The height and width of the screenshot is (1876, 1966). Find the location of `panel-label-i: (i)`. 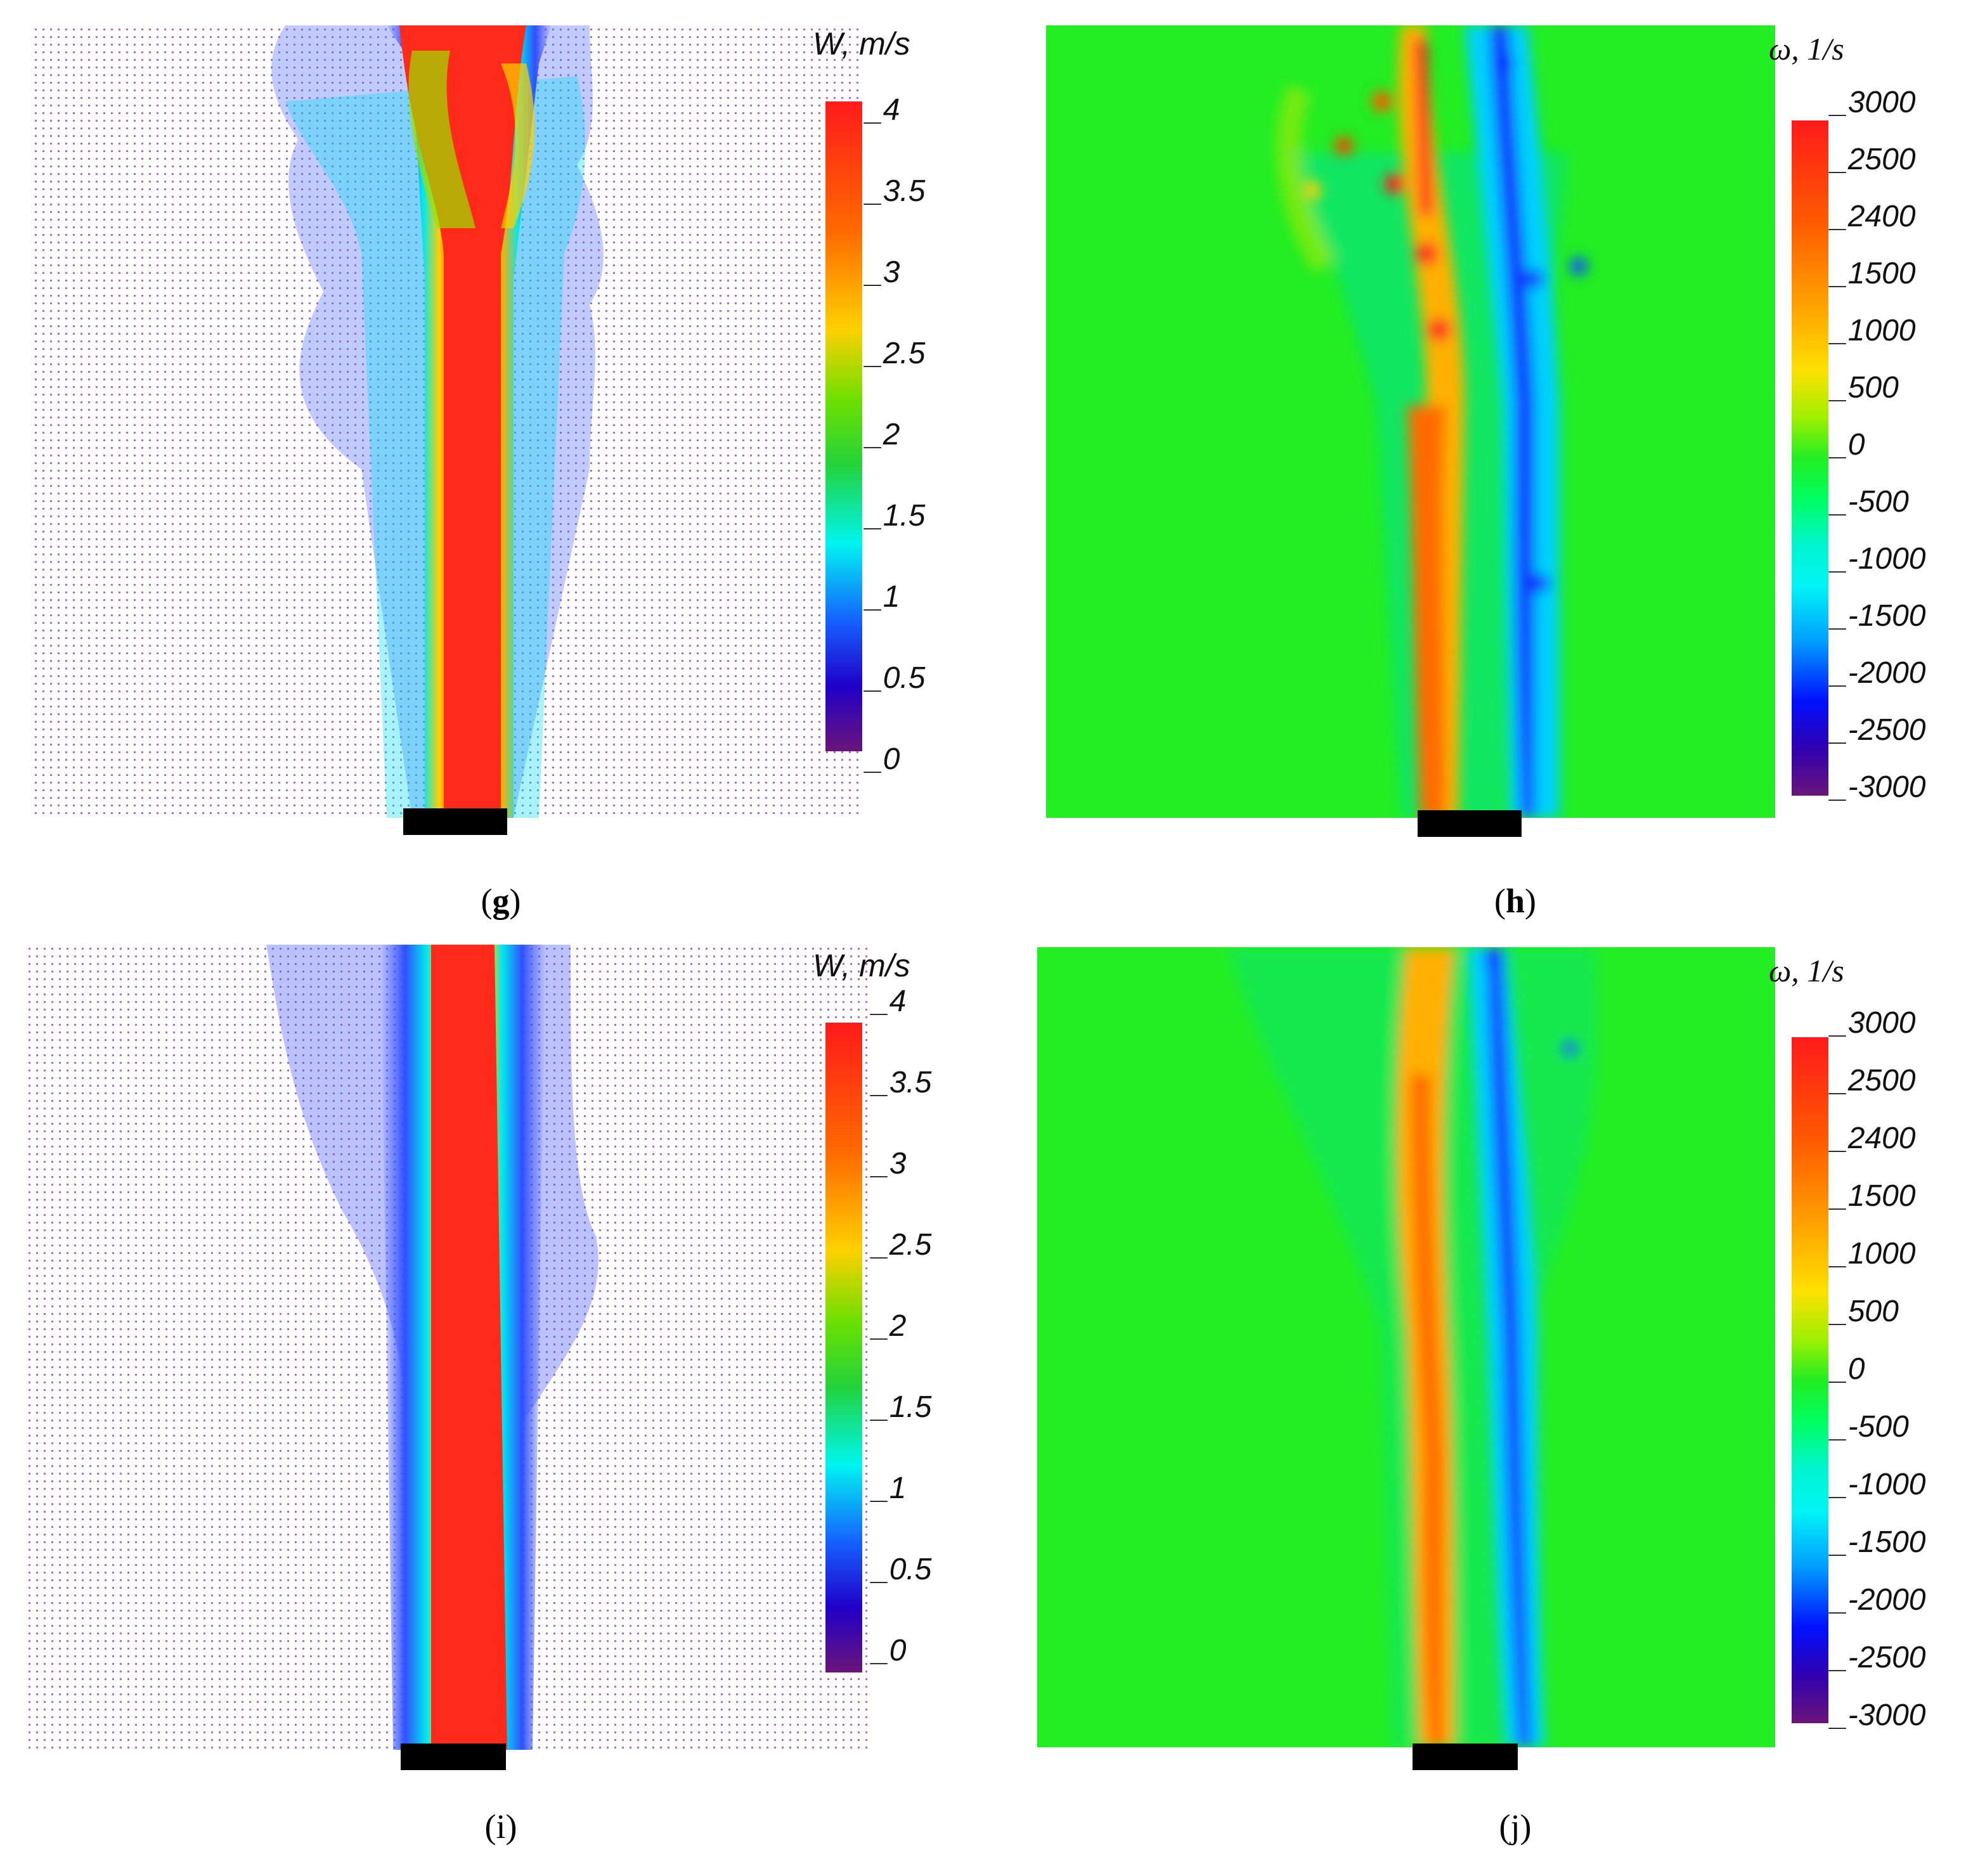

panel-label-i: (i) is located at coordinates (500, 1827).